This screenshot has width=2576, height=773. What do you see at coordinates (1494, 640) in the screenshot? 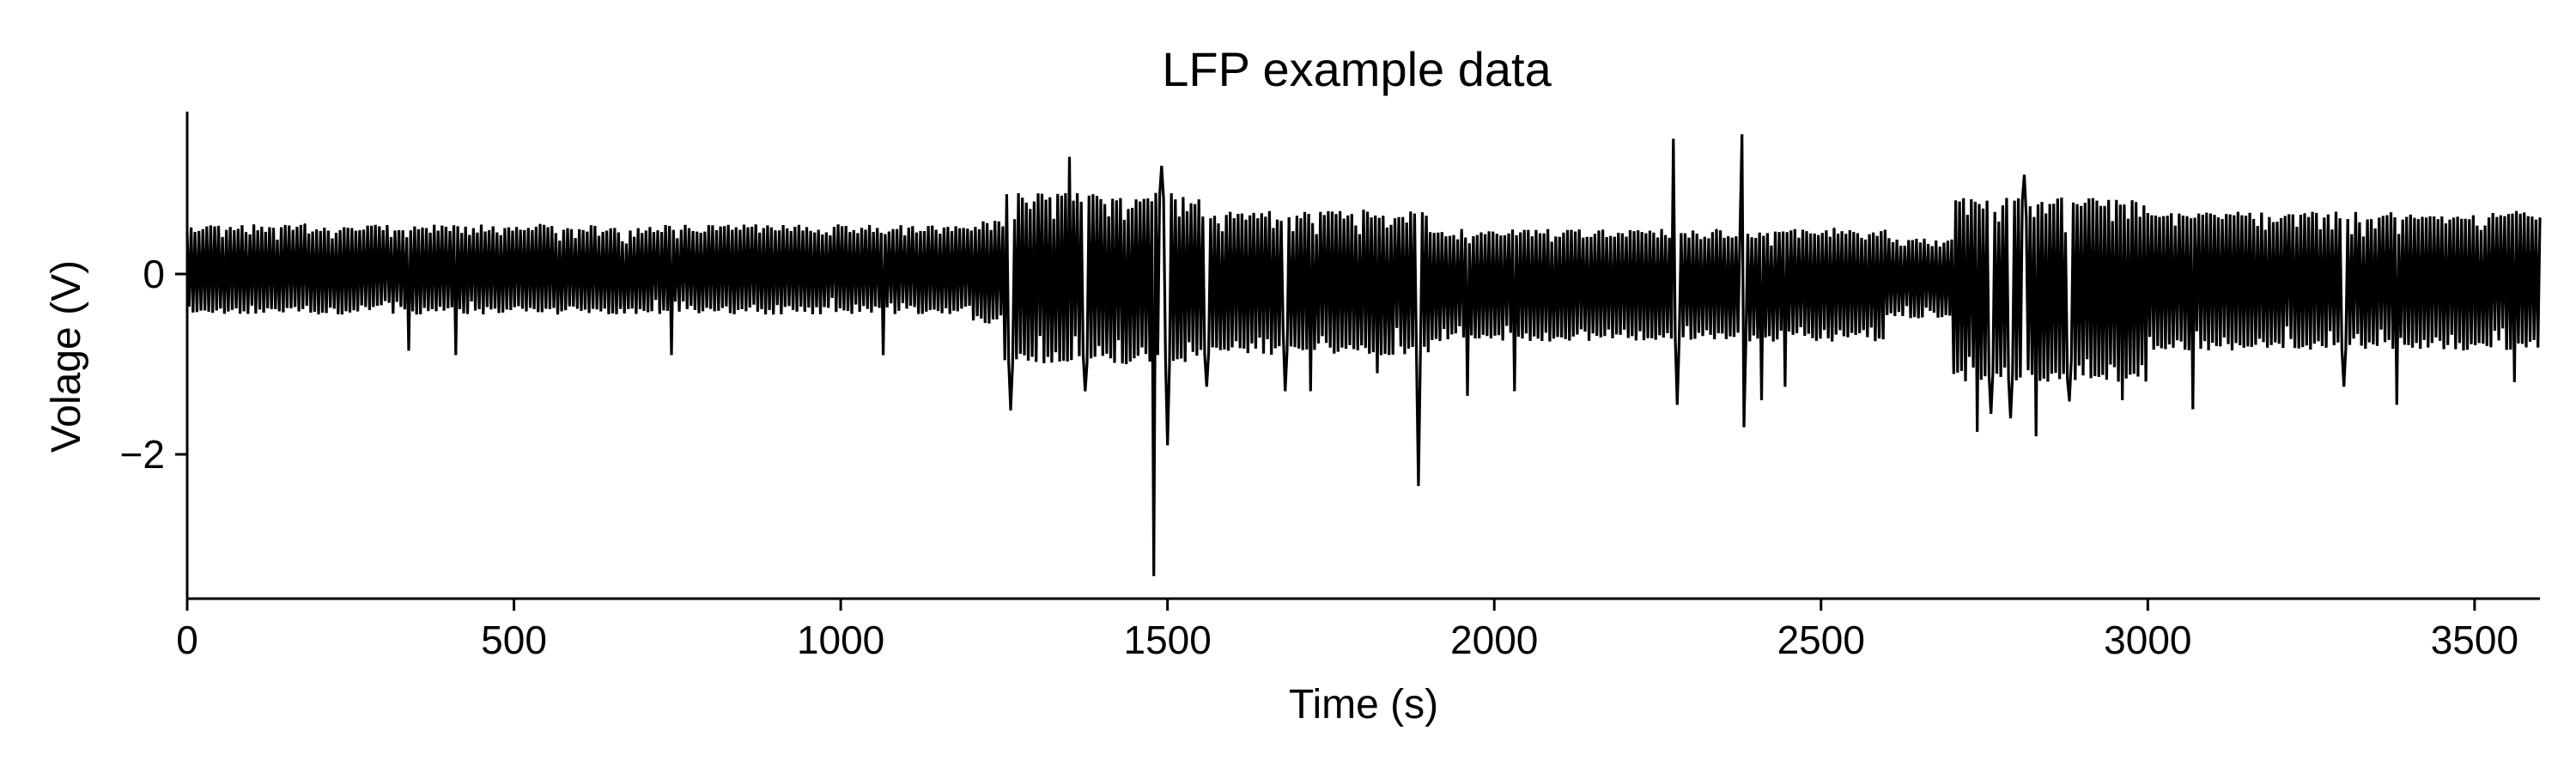
I see `x-tick-label: 2000` at bounding box center [1494, 640].